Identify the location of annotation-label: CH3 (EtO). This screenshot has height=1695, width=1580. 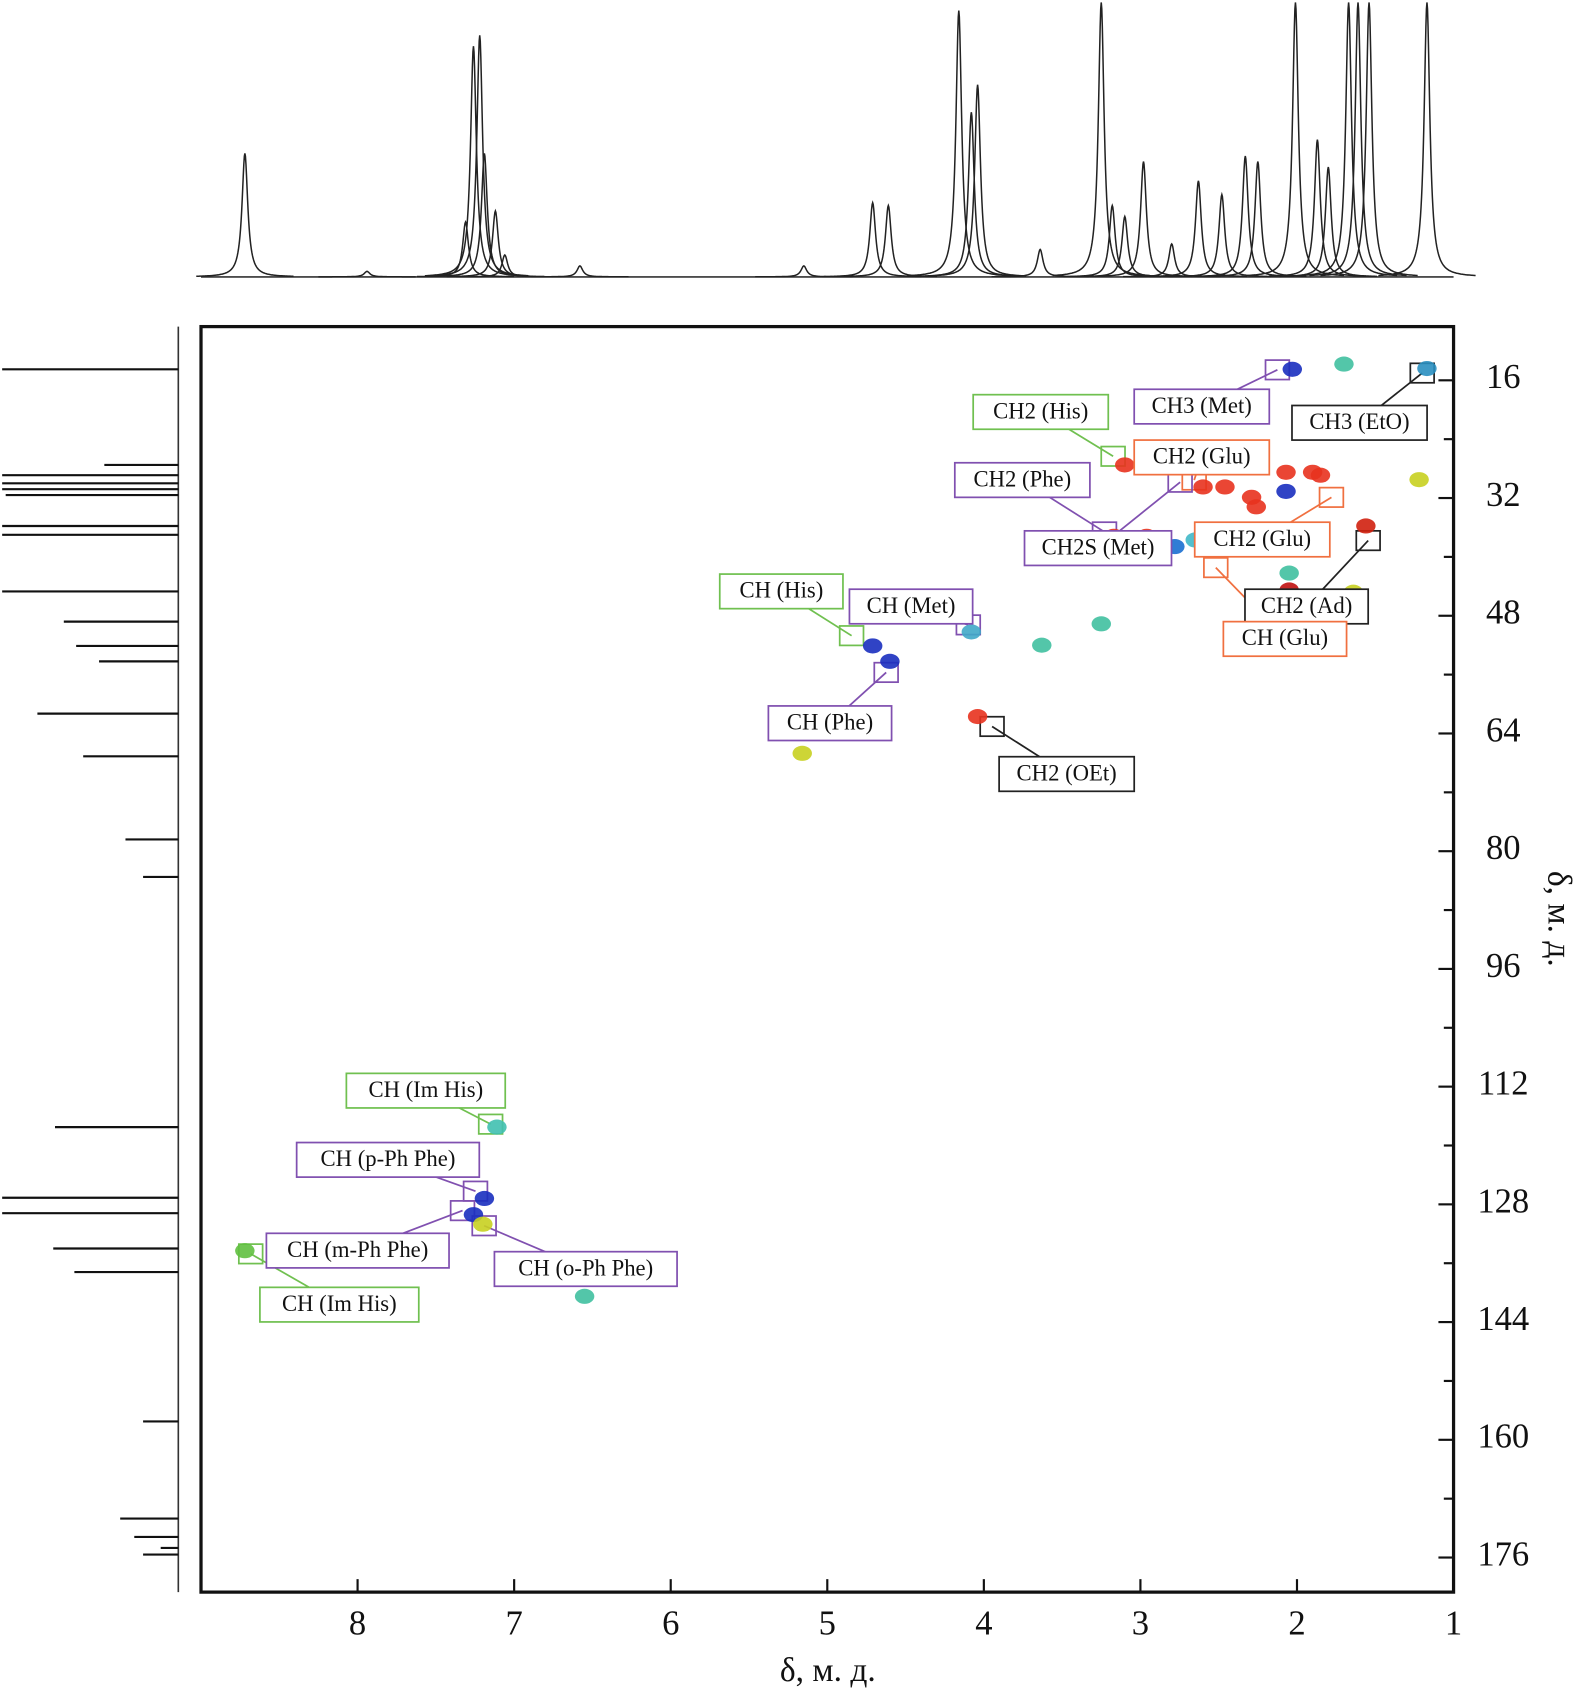
(1359, 421).